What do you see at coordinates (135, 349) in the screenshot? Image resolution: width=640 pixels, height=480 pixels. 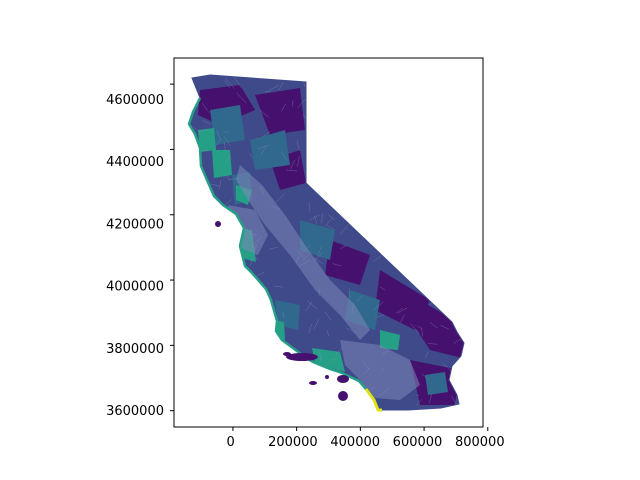 I see `y-tick-label: 3800000` at bounding box center [135, 349].